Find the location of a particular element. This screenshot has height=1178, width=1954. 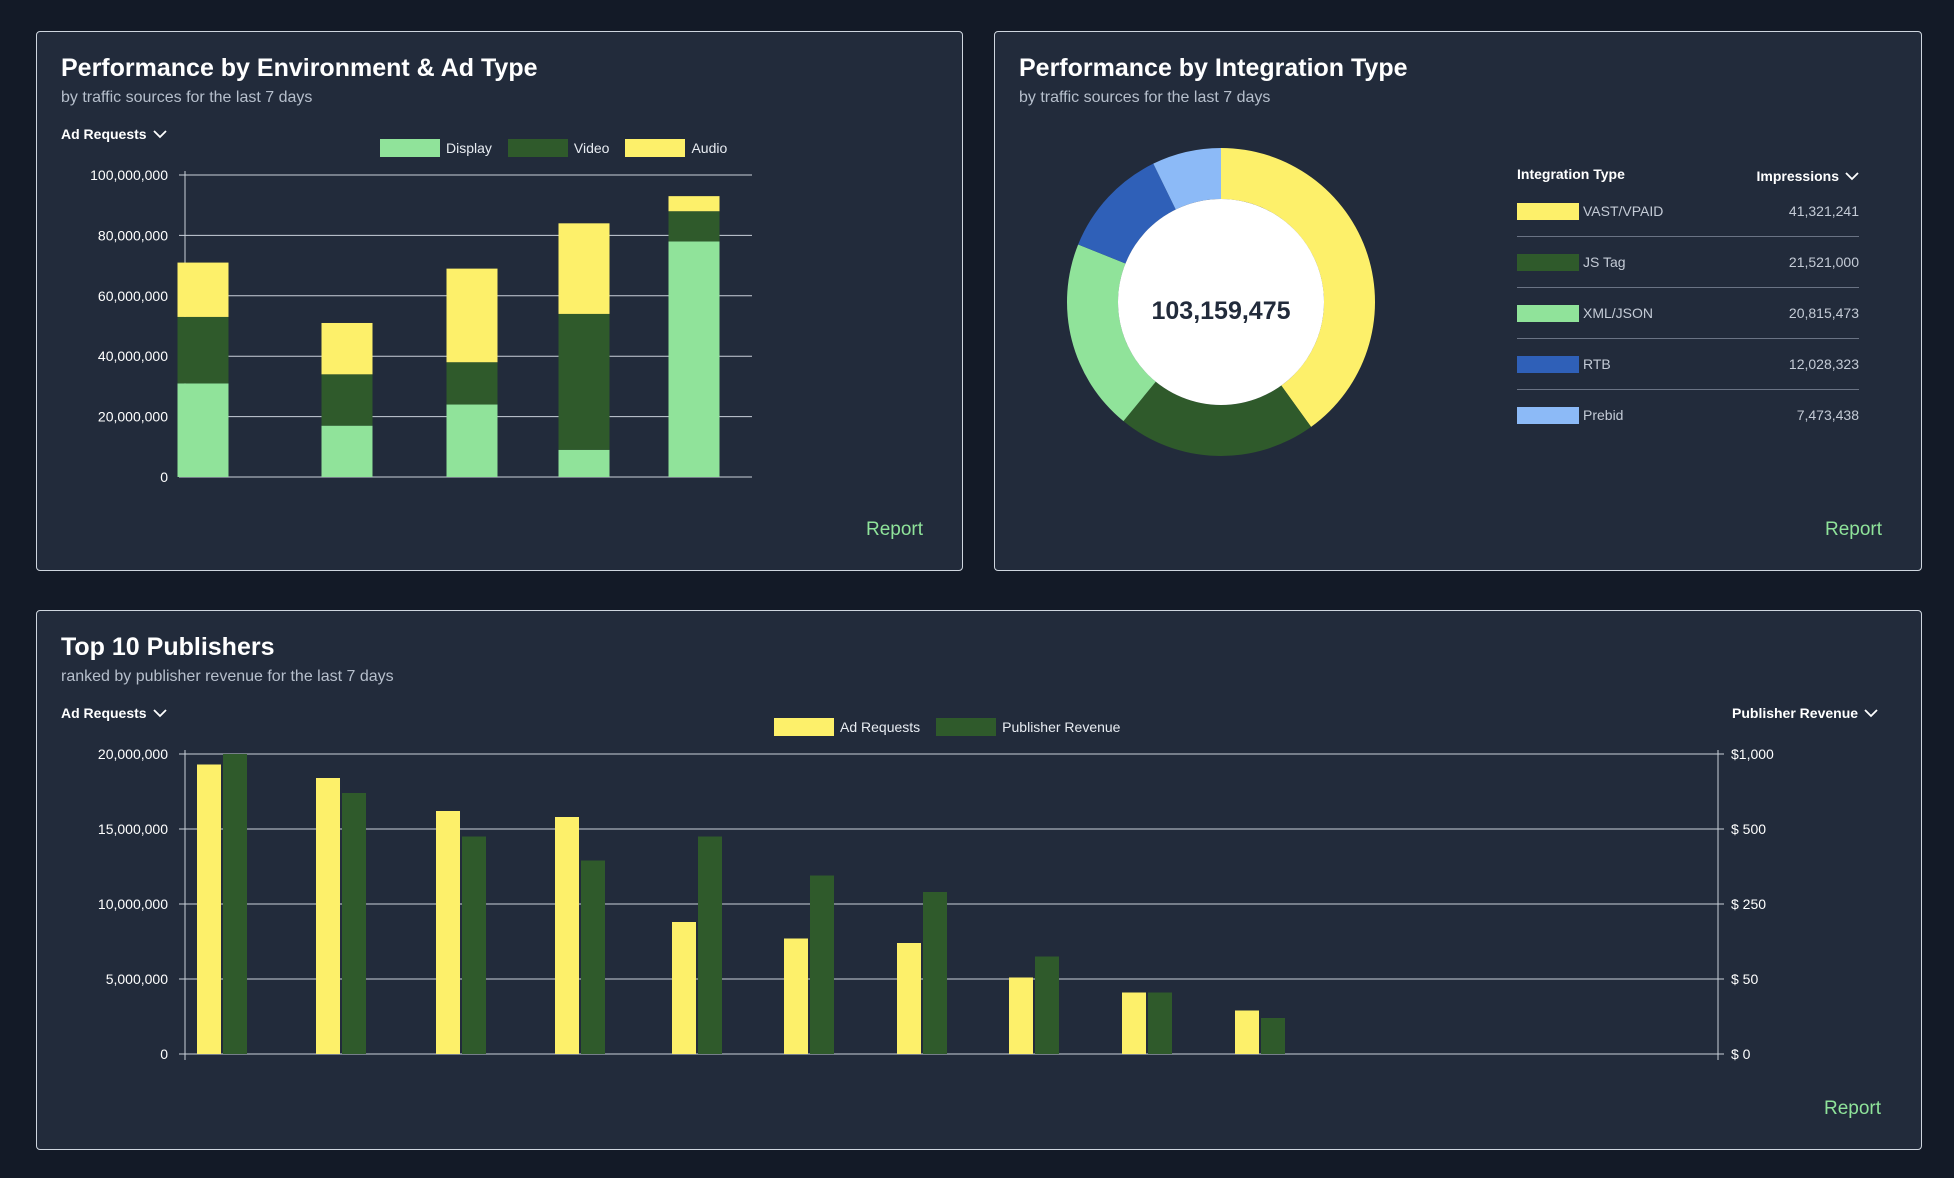

integration-row: VAST/VPAID 41,321,241 is located at coordinates (1688, 211).